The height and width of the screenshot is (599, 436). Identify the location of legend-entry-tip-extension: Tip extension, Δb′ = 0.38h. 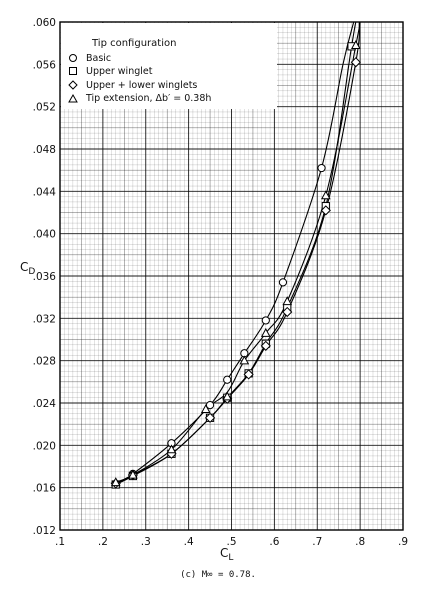
(139, 98).